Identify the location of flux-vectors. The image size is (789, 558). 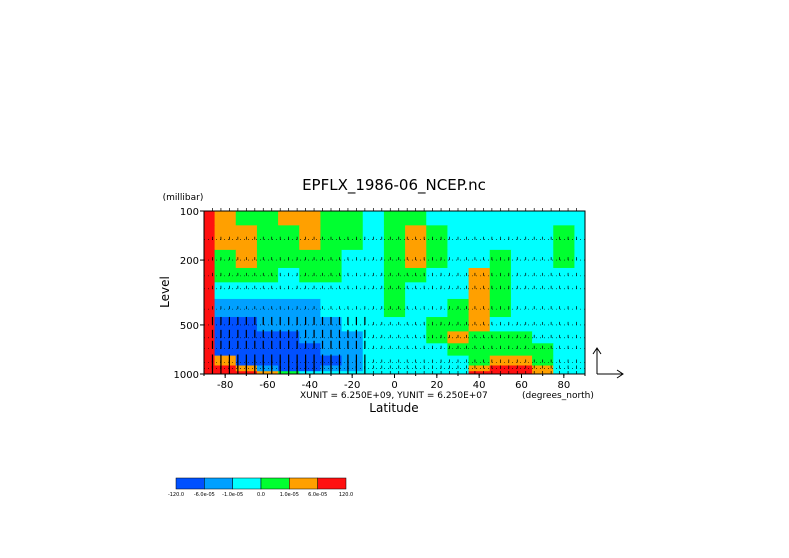
(394, 291).